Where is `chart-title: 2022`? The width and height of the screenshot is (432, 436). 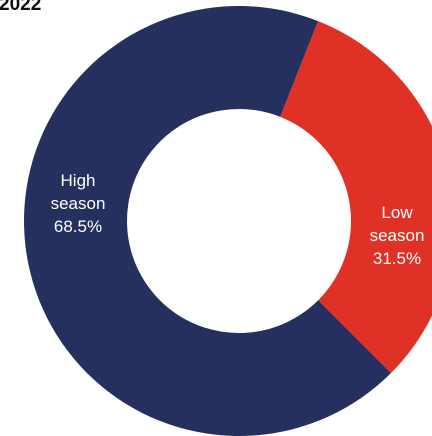
chart-title: 2022 is located at coordinates (21, 7).